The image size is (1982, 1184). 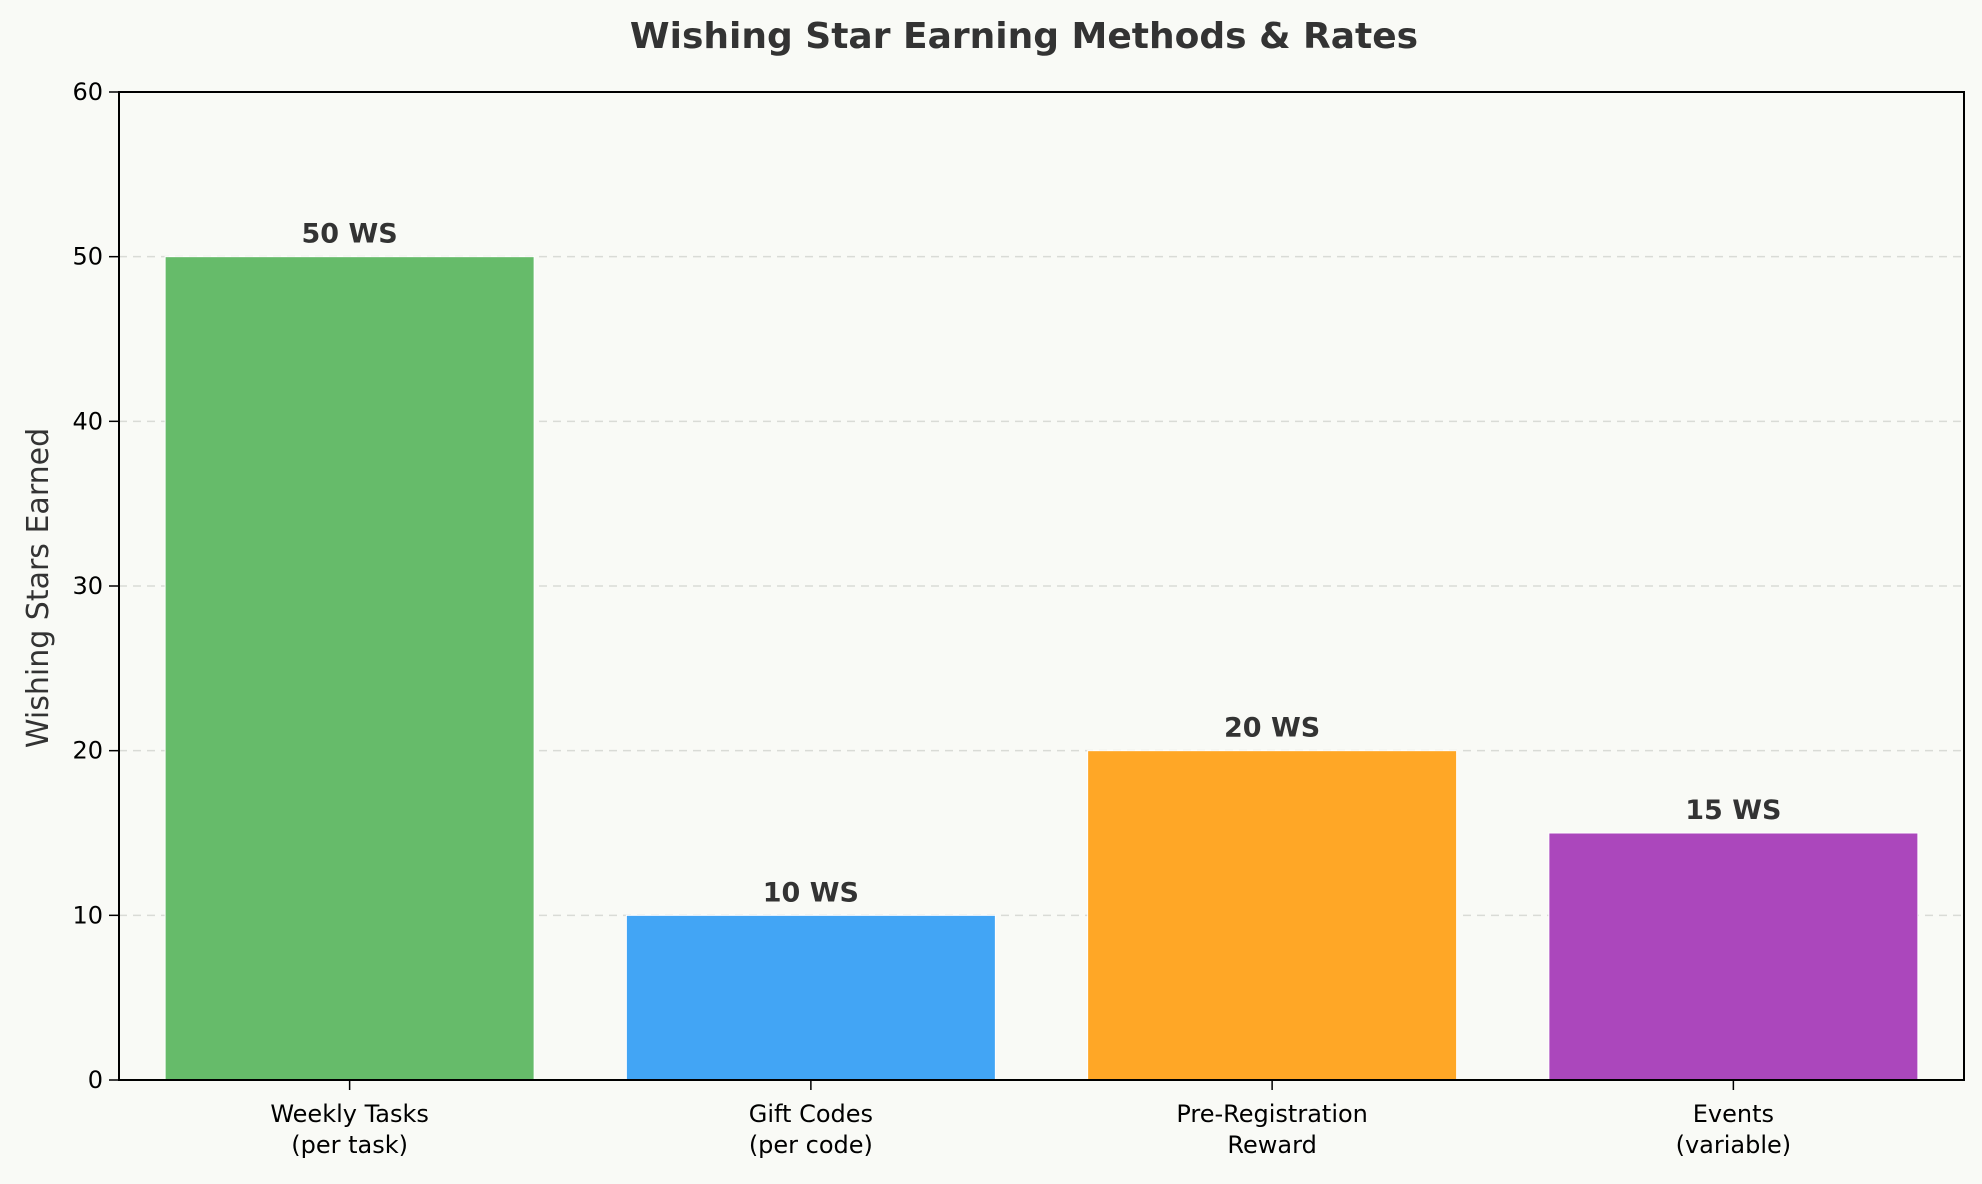 I want to click on y-axis-label: Wishing Stars Earned, so click(x=38, y=588).